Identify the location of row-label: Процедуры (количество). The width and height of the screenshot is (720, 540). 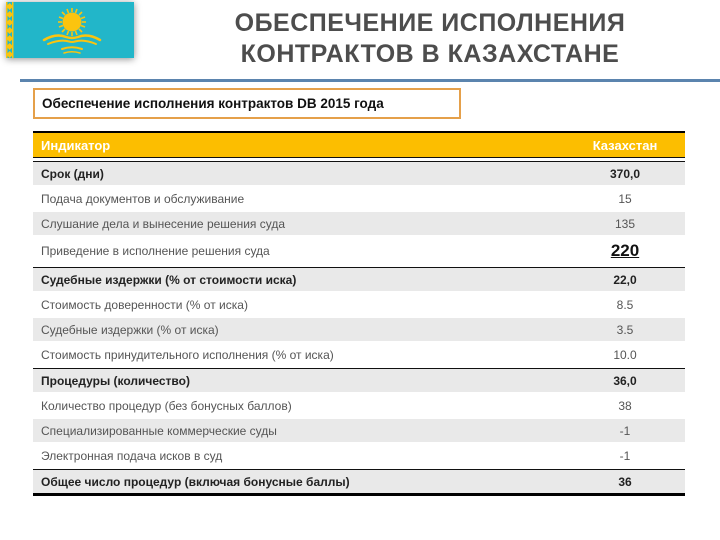
(115, 380).